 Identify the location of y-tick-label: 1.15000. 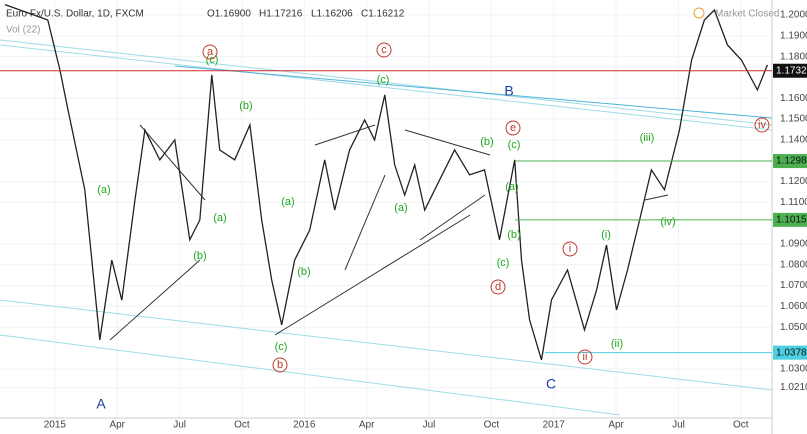
(793, 119).